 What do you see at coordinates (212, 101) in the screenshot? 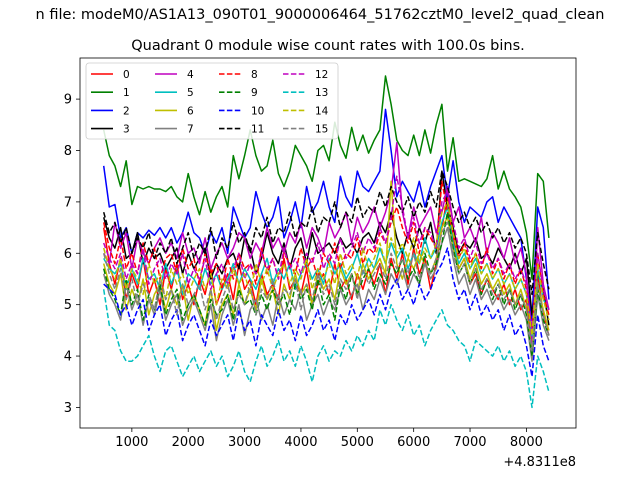
I see `legend-box` at bounding box center [212, 101].